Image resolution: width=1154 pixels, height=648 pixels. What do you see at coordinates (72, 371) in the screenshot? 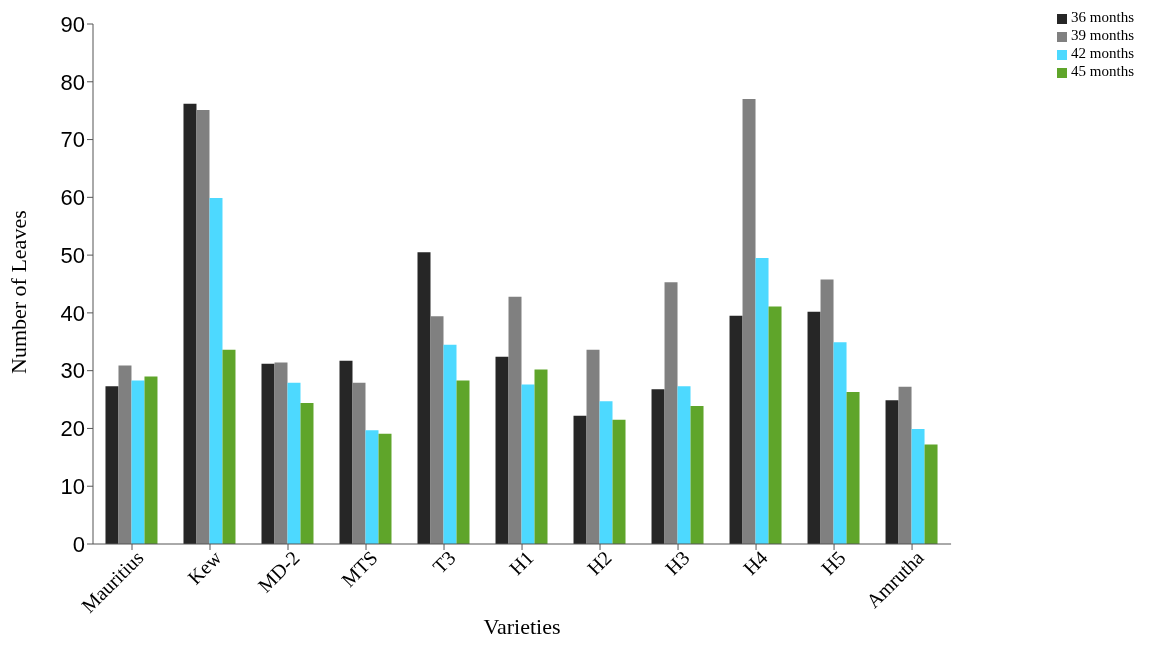
I see `y-tick-label: 30` at bounding box center [72, 371].